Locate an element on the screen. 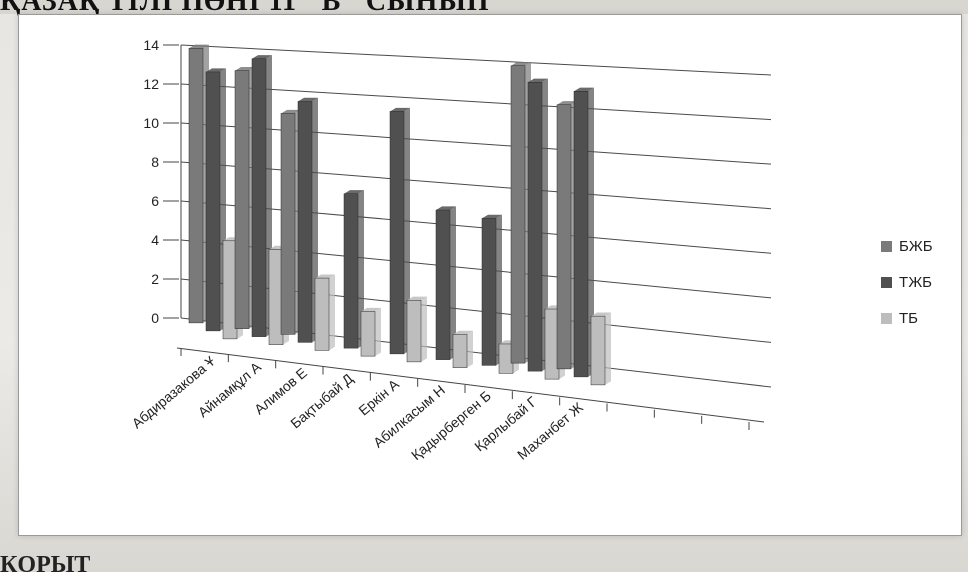 The width and height of the screenshot is (968, 572). x-axis is located at coordinates (470, 385).